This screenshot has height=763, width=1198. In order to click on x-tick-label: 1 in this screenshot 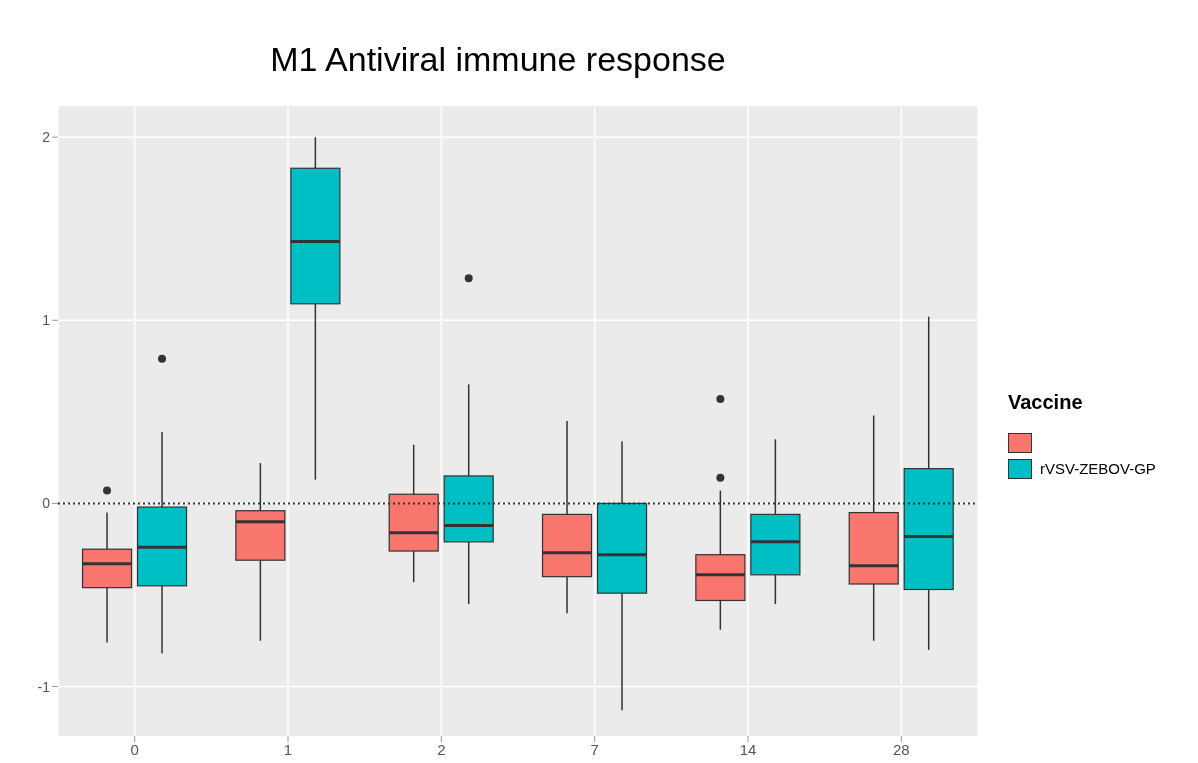, I will do `click(288, 749)`.